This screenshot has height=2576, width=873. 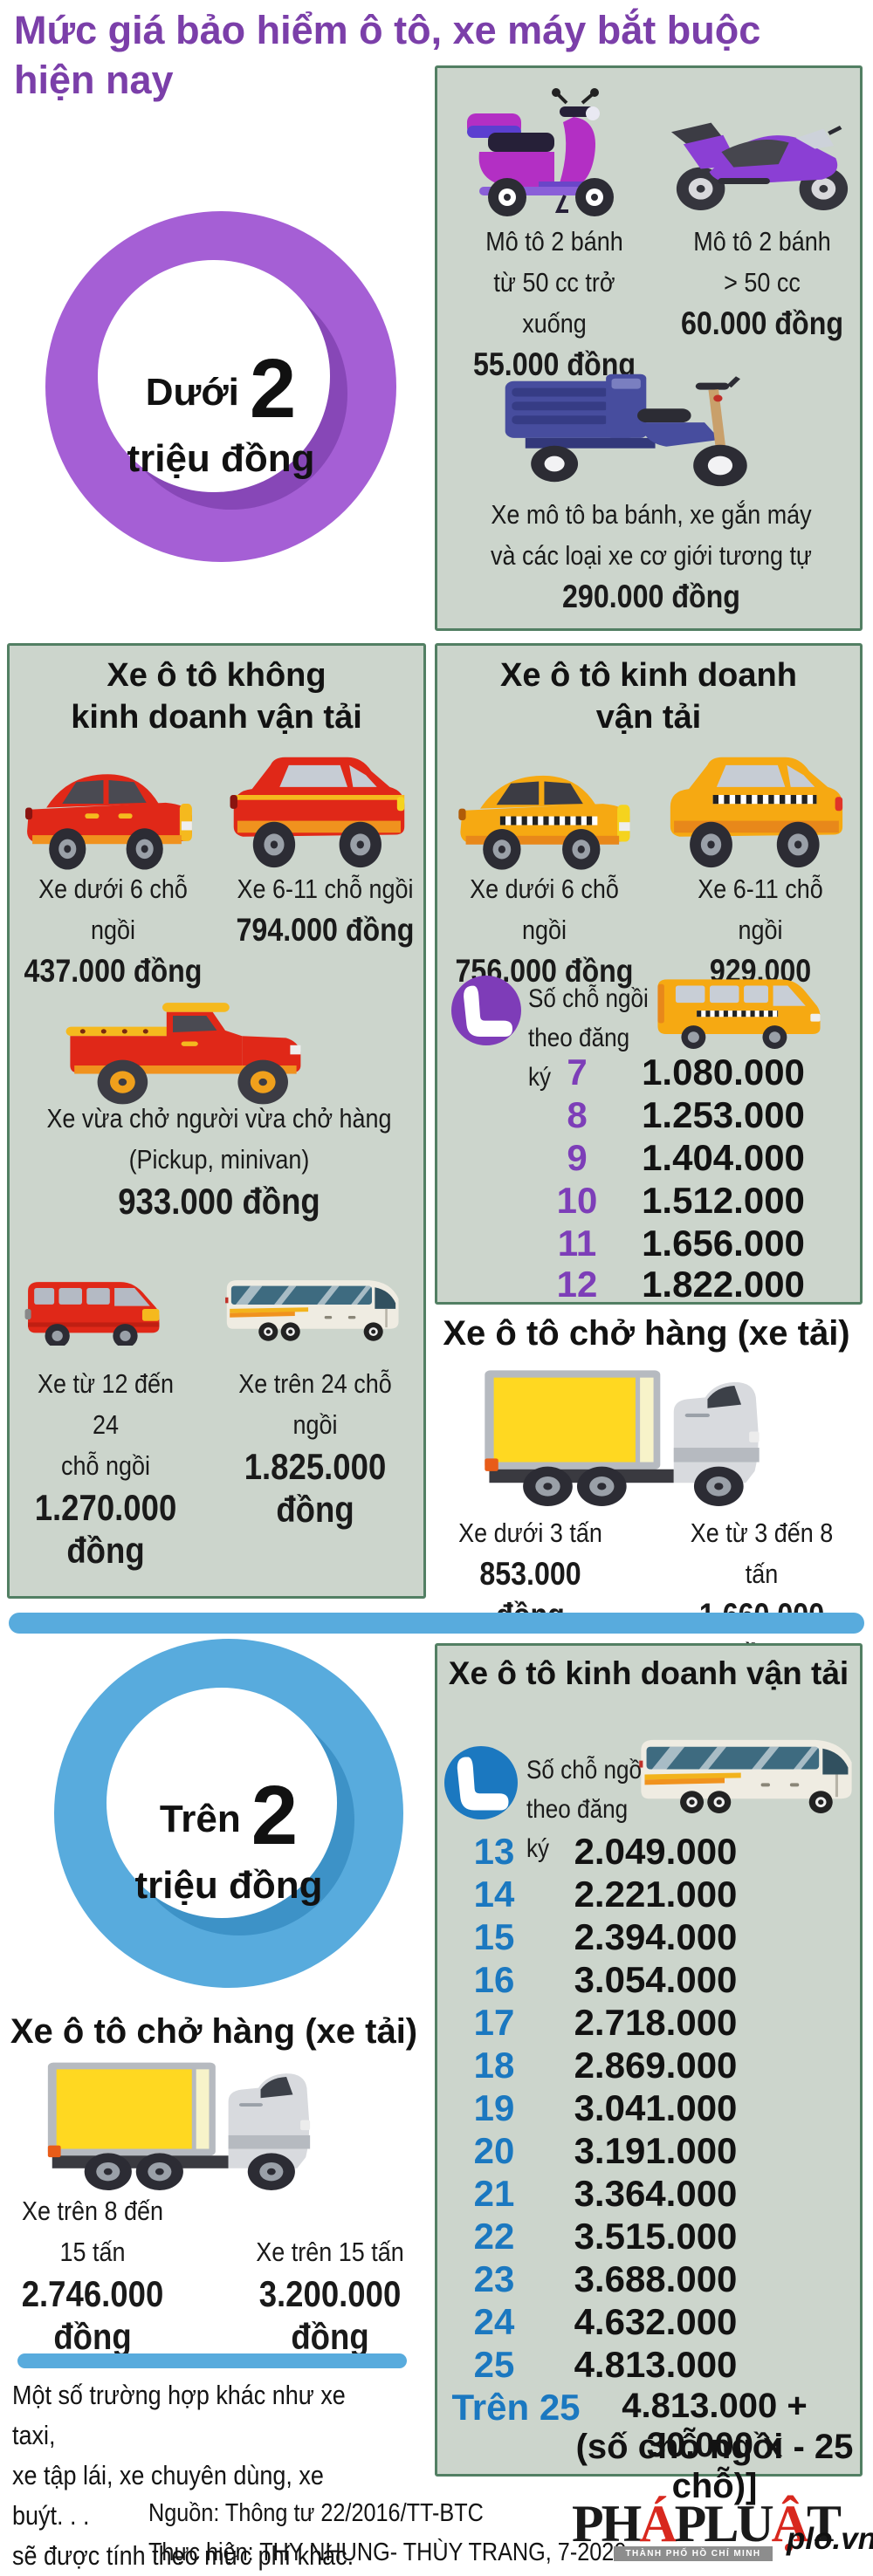 I want to click on seat-row-12: 12 1.822.000, so click(x=648, y=1285).